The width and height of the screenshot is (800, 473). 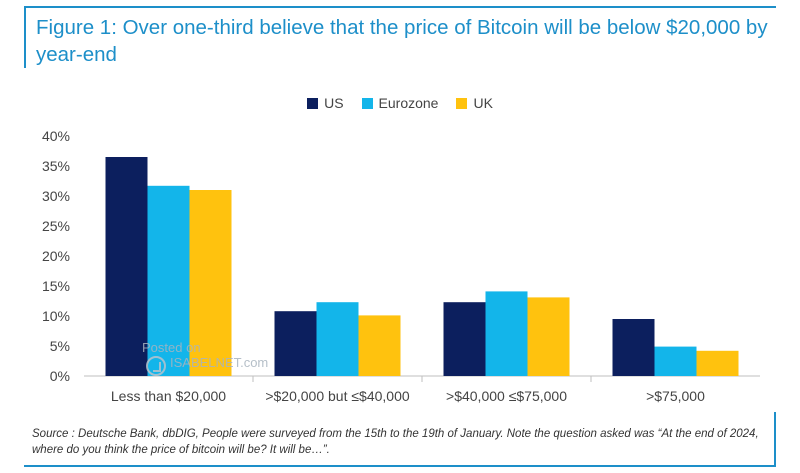 I want to click on watermark-line1: Posted on, so click(x=171, y=347).